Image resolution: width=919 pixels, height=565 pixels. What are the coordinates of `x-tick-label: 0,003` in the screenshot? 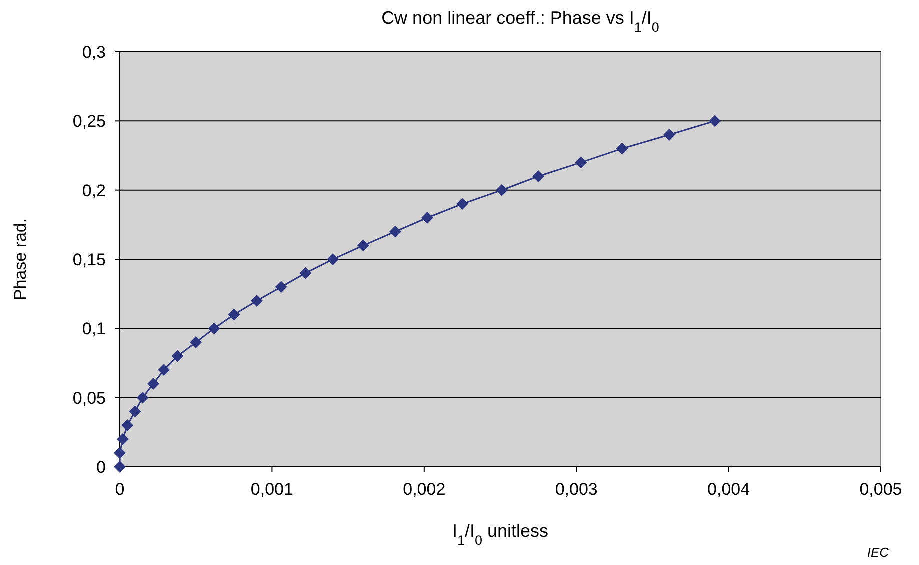 It's located at (576, 489).